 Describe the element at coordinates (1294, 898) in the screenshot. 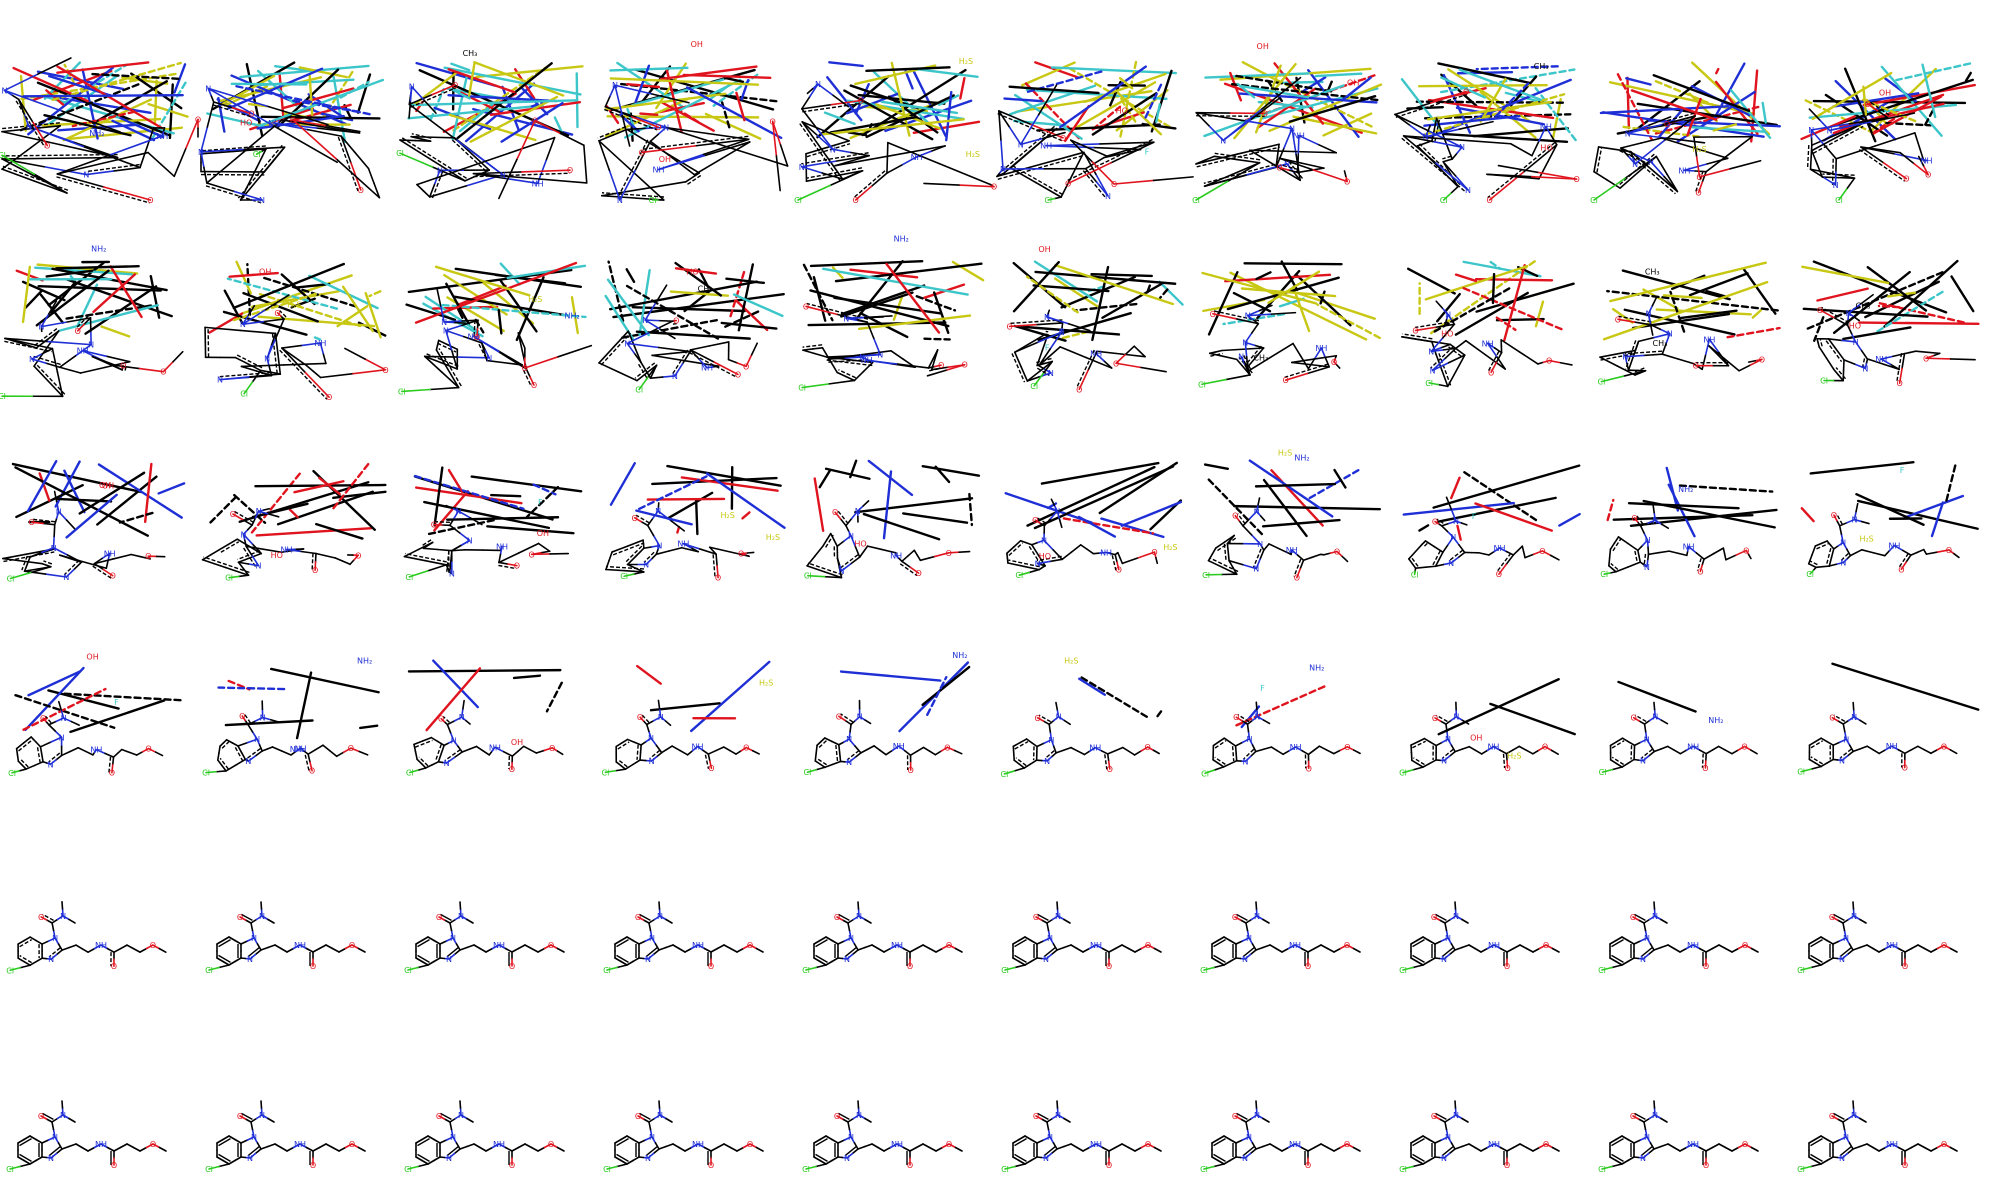

I see `molecule-frame-47: N N N NH O O O Cl` at that location.